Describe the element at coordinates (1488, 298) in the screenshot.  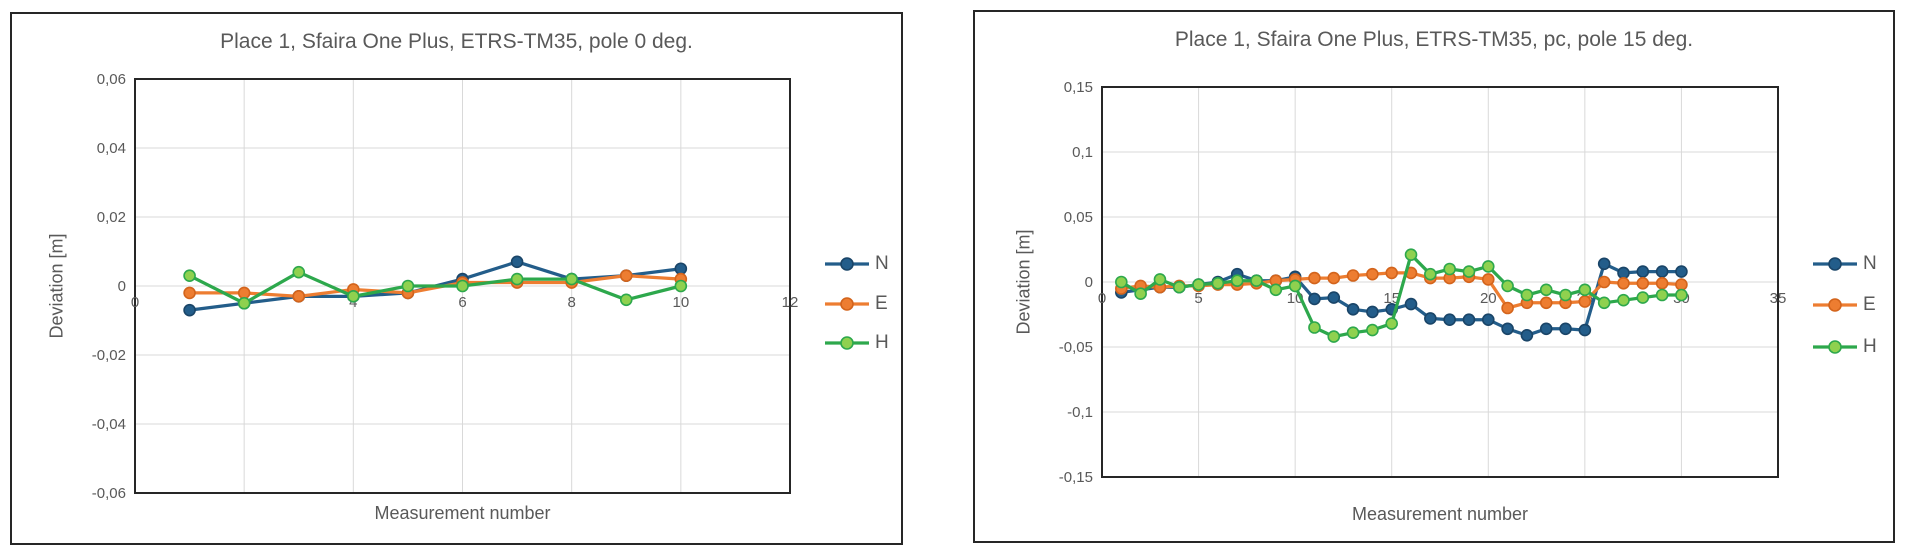
I see `svg-text: 20` at that location.